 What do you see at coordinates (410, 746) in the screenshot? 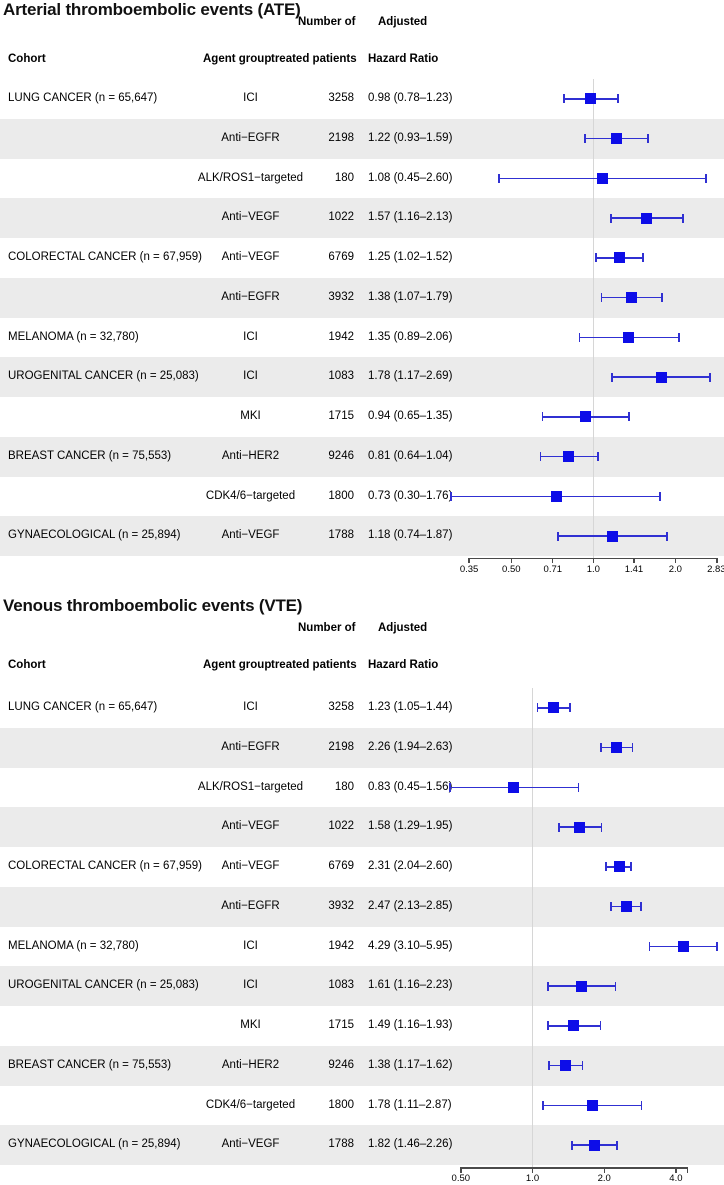
I see `hazard-ratio-value: 2.26 (1.94–2.63)` at bounding box center [410, 746].